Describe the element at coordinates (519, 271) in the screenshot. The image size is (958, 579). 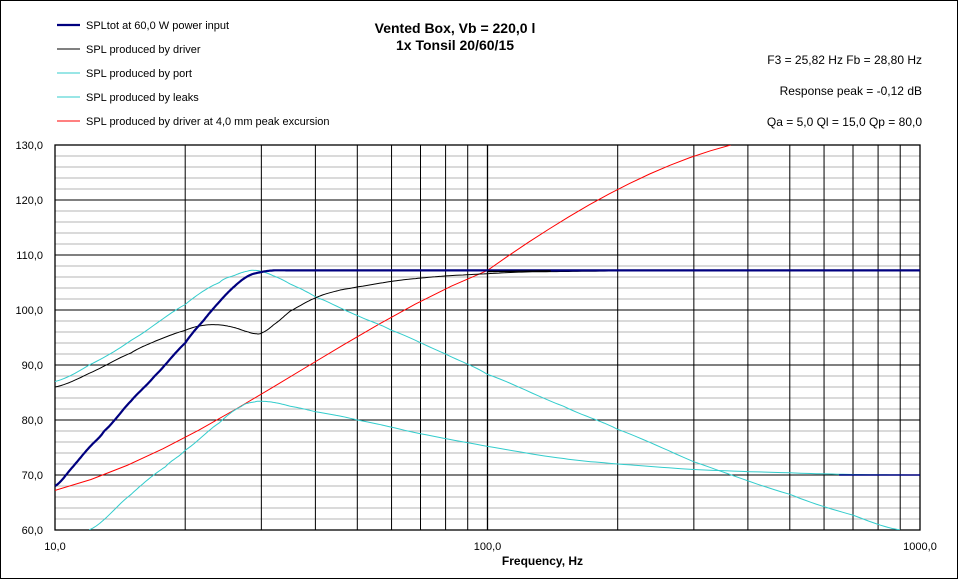
I see `series-overlay-segment` at that location.